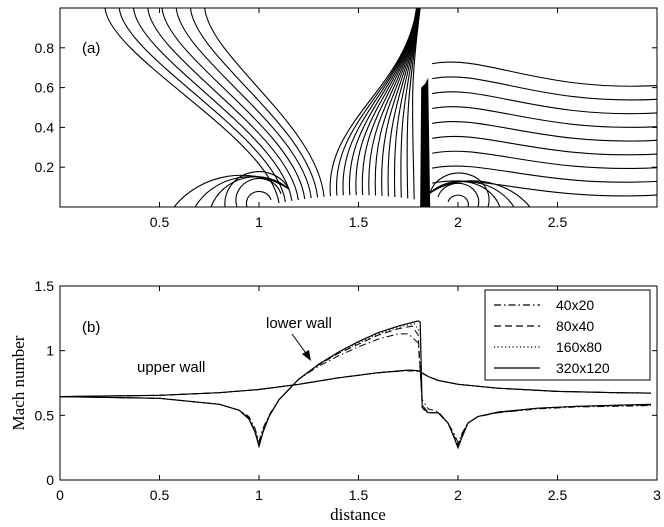  I want to click on y-tick-label: 1, so click(50, 351).